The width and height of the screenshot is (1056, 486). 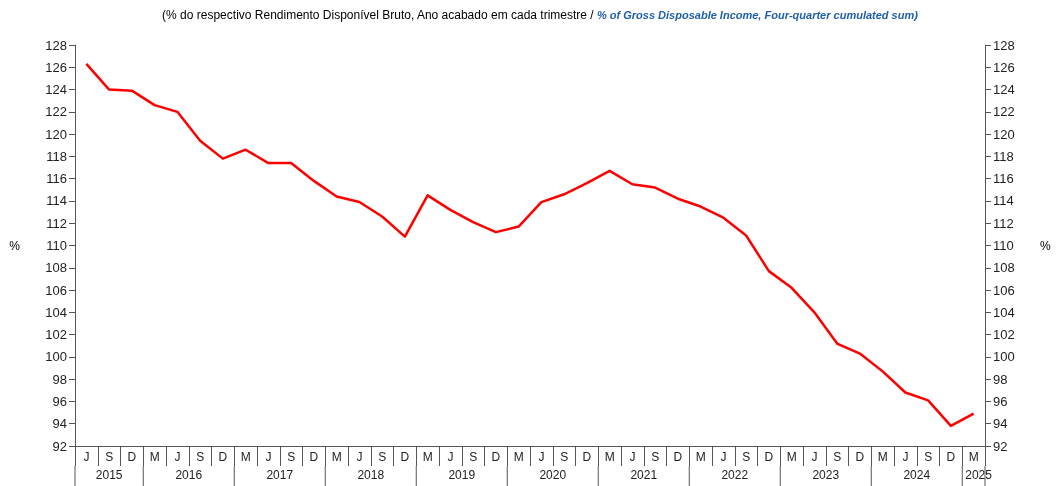 What do you see at coordinates (644, 475) in the screenshot?
I see `text: 2021` at bounding box center [644, 475].